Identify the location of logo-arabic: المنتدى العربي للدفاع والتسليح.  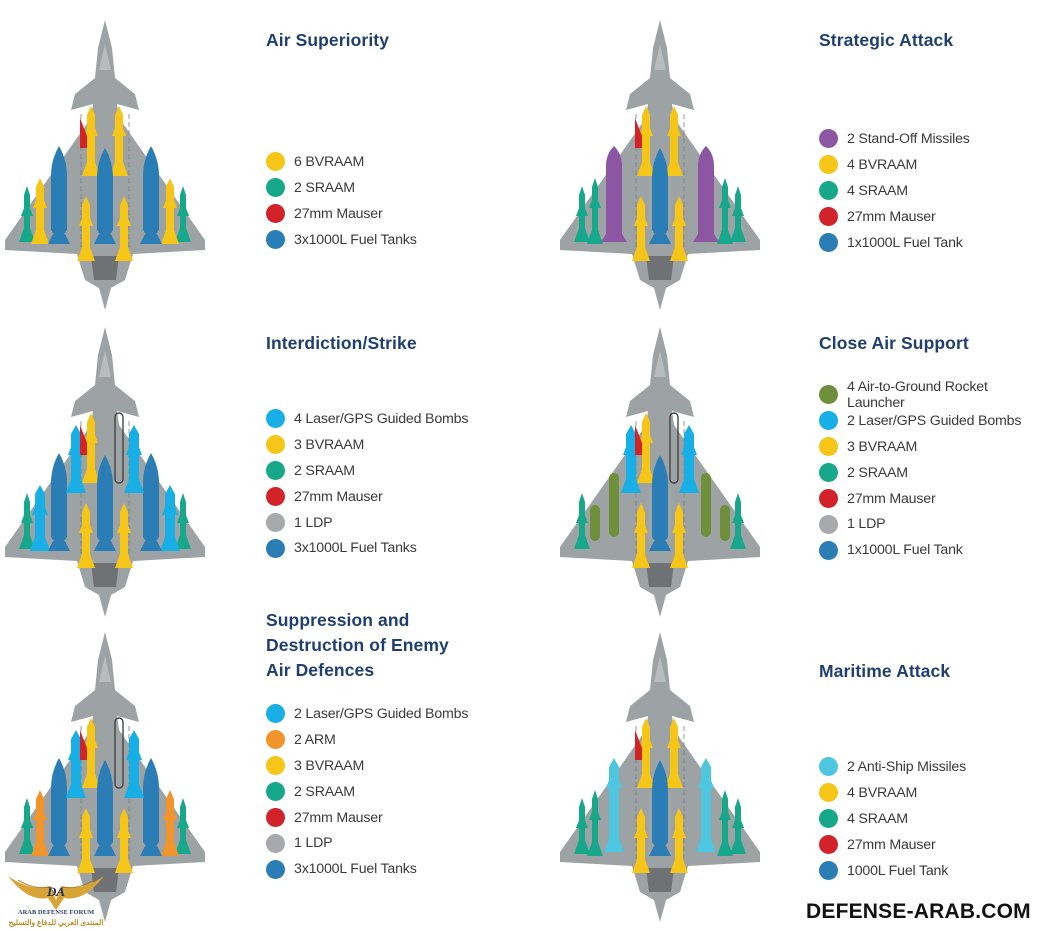
(56, 922).